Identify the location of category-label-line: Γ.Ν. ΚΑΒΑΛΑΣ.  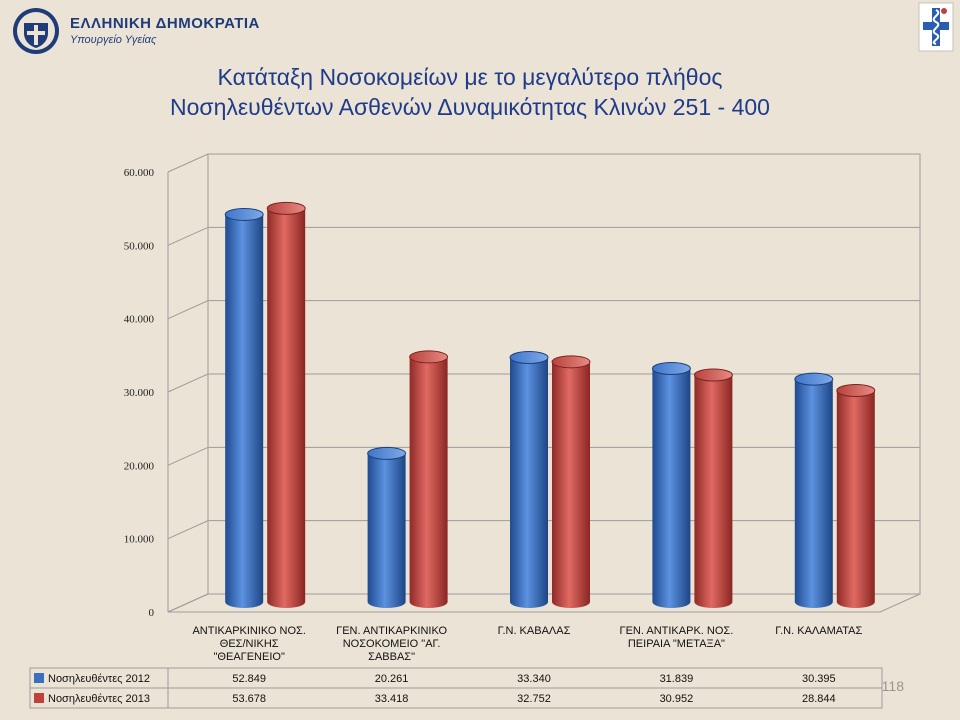
(534, 631).